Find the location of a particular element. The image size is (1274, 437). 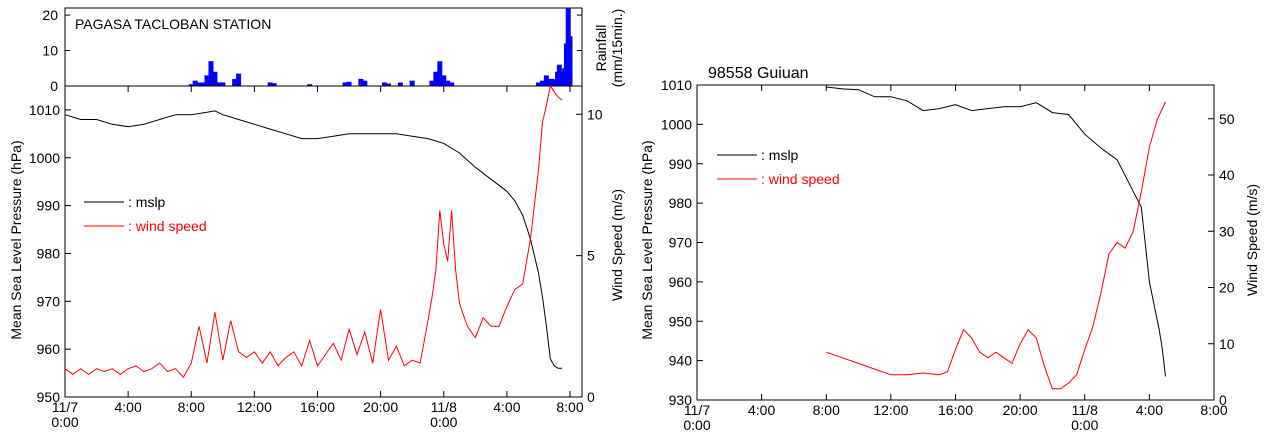

tacloban-ylabel-right: Wind Speed (m/s) is located at coordinates (617, 245).